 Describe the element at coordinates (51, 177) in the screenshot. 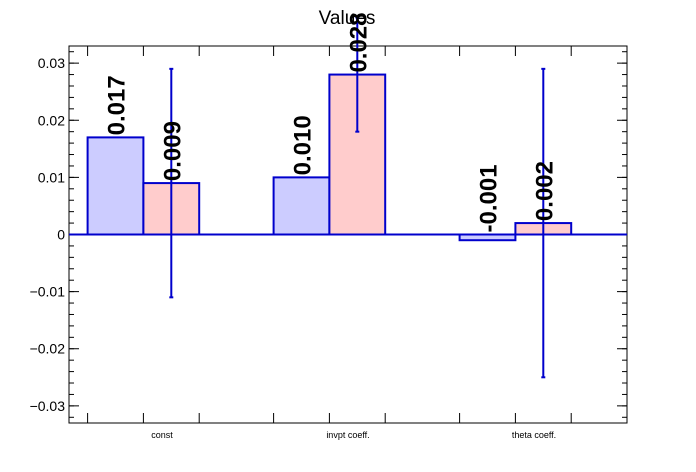

I see `y-tick-label: 0.01` at that location.